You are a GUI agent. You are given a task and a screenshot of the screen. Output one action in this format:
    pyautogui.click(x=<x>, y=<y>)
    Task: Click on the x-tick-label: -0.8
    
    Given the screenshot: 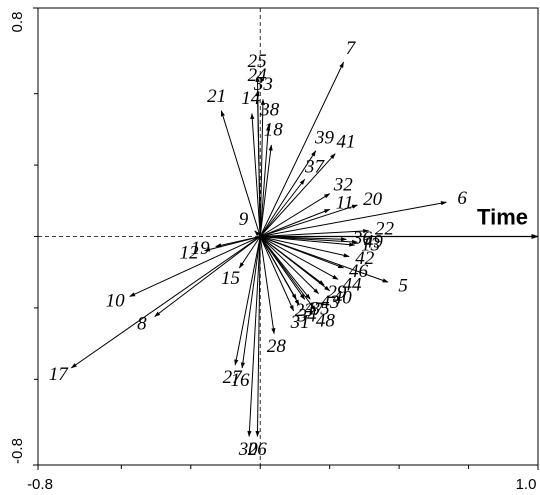 What is the action you would take?
    pyautogui.click(x=40, y=484)
    